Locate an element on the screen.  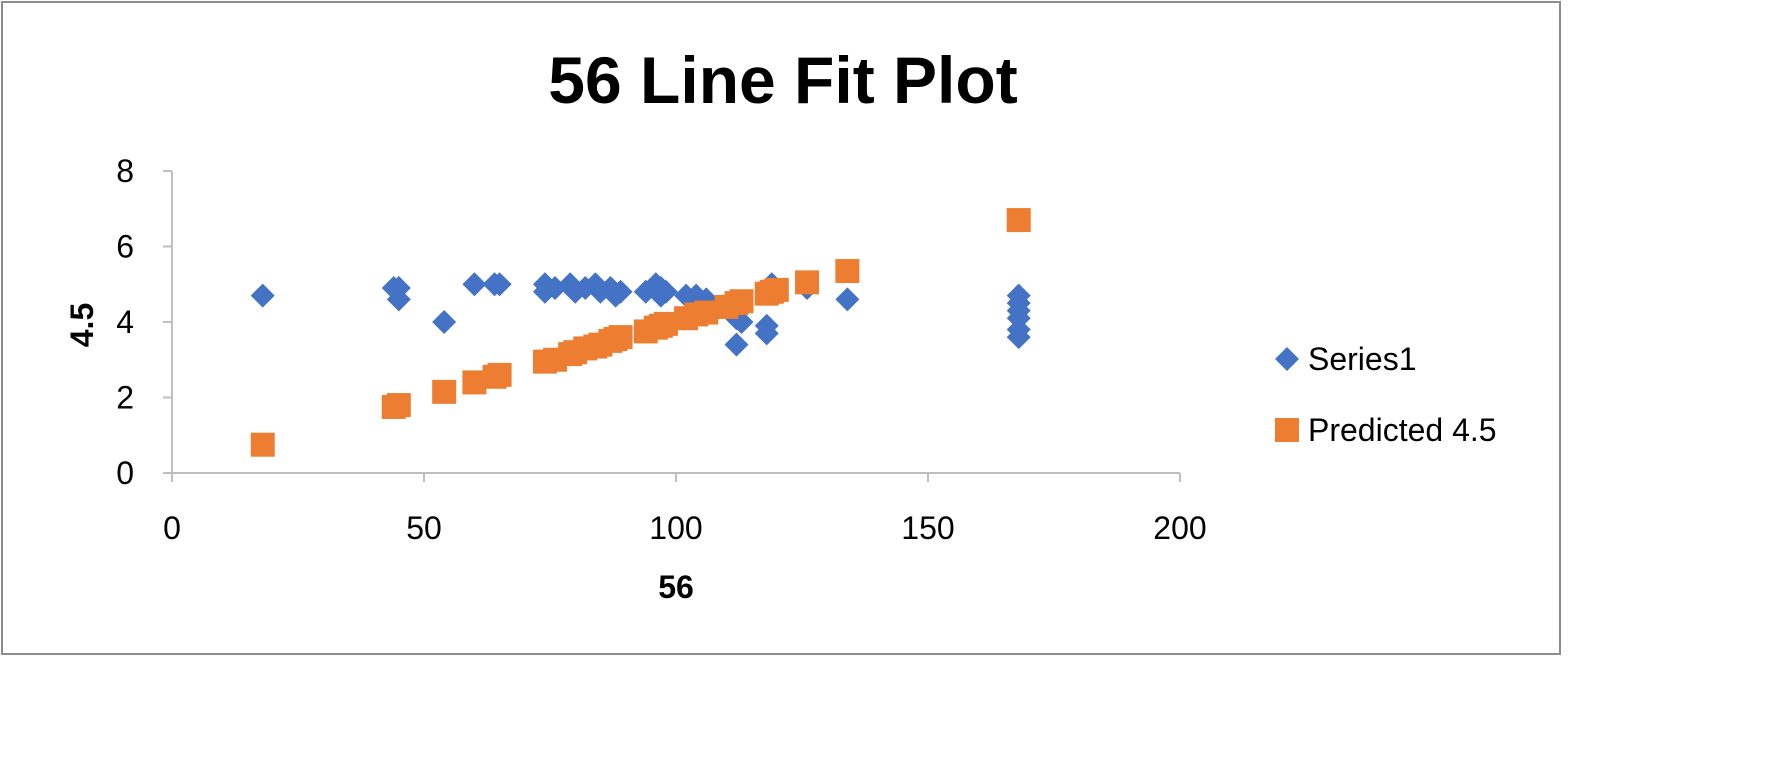
plot-points is located at coordinates (640, 332).